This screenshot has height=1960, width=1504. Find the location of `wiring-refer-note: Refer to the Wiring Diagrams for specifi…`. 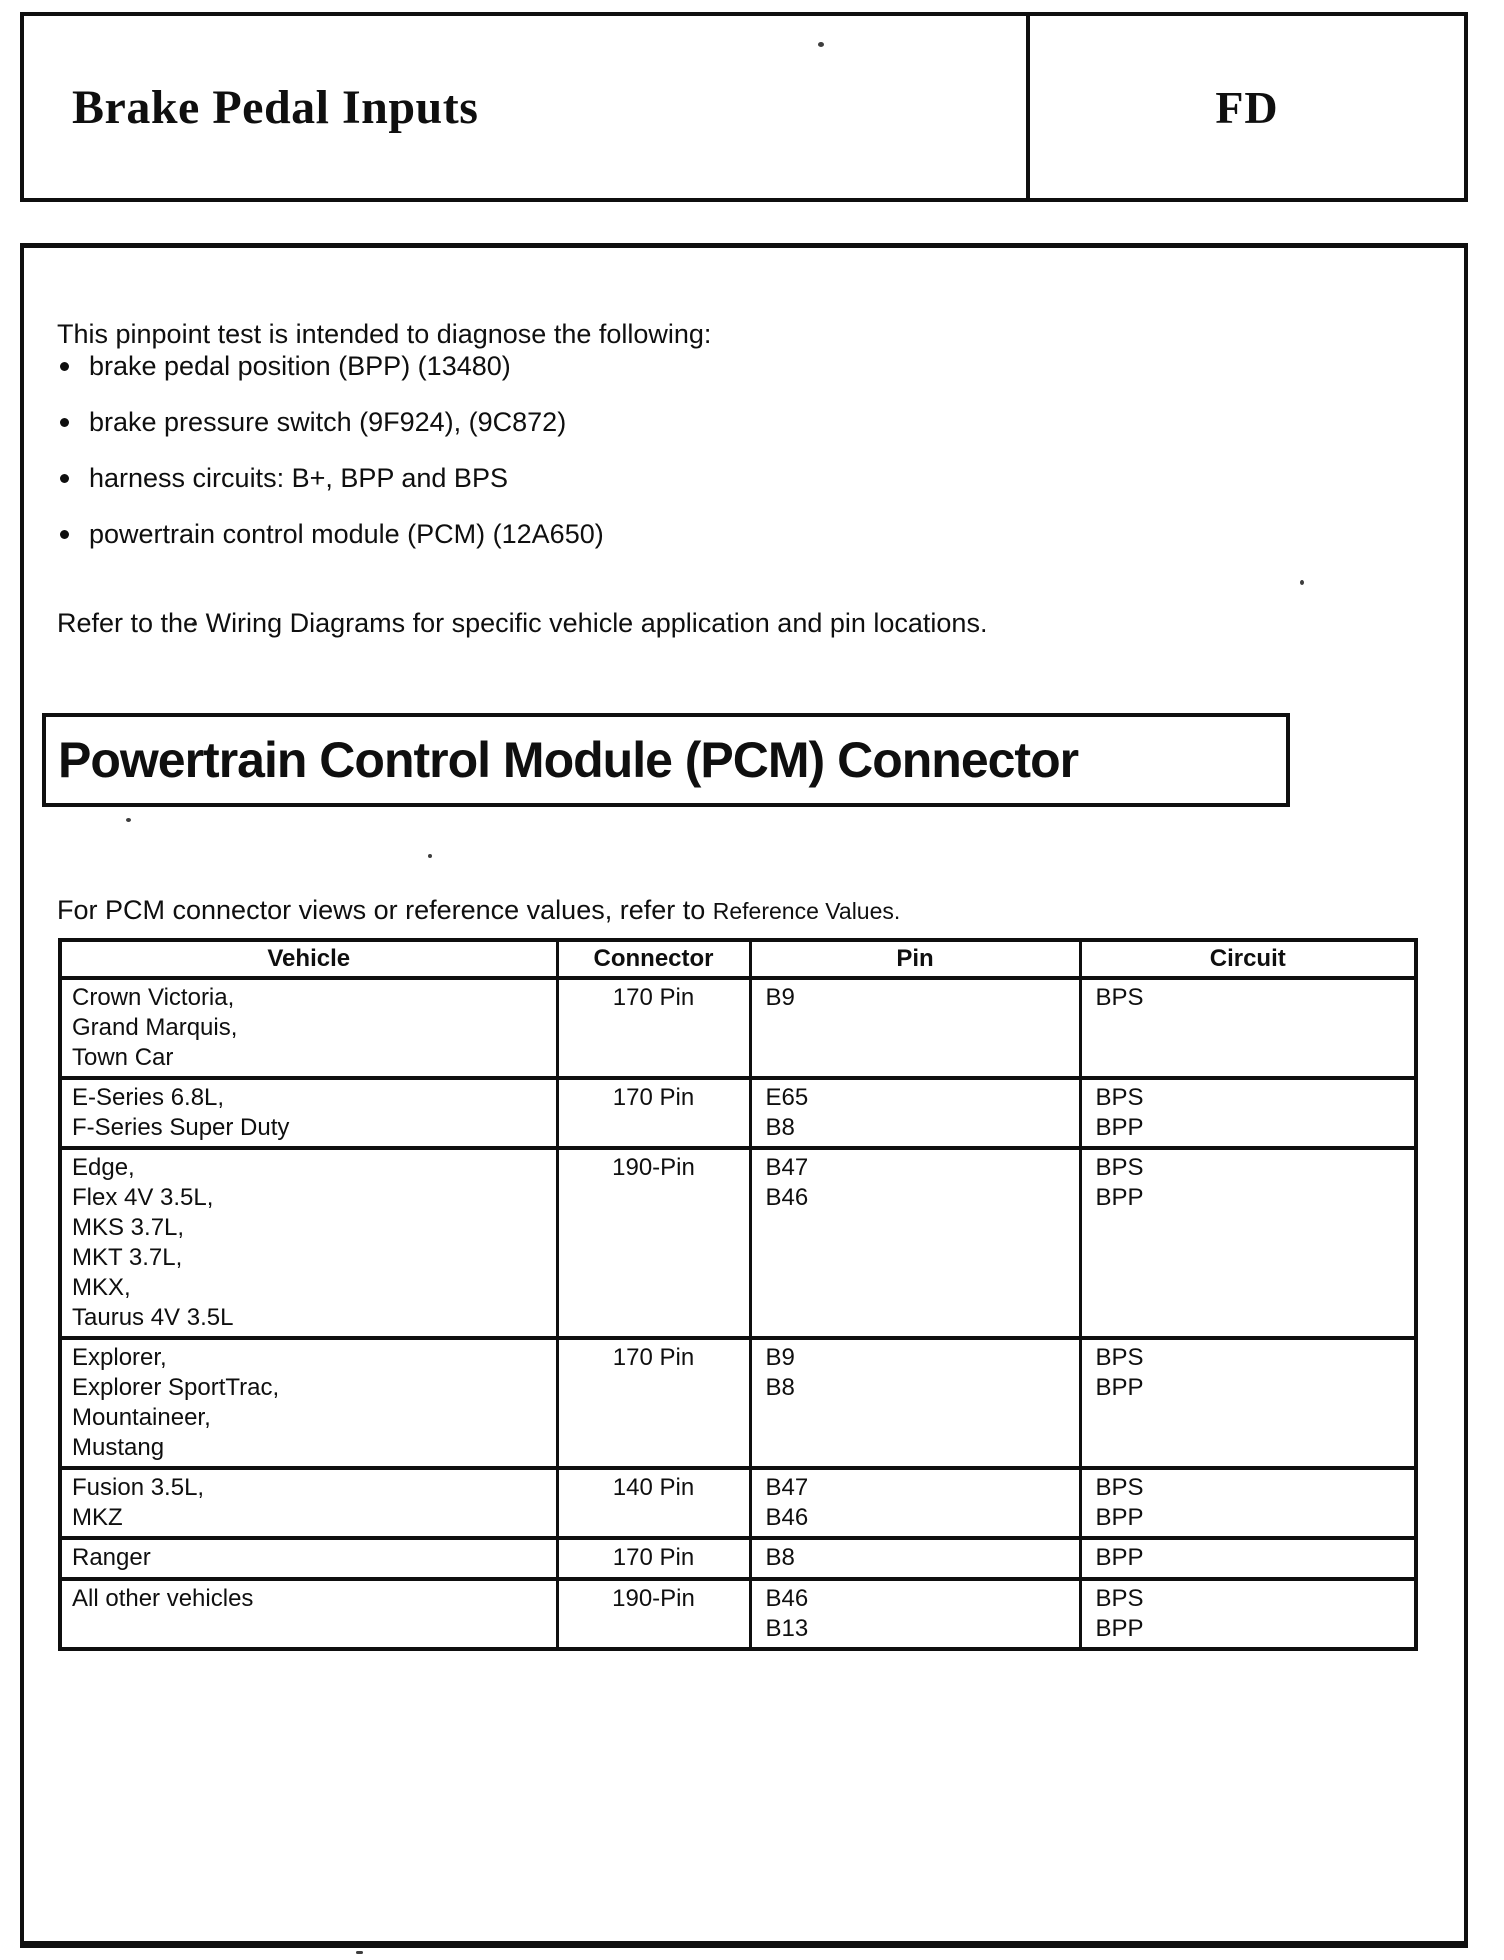

wiring-refer-note: Refer to the Wiring Diagrams for specifi… is located at coordinates (522, 623).